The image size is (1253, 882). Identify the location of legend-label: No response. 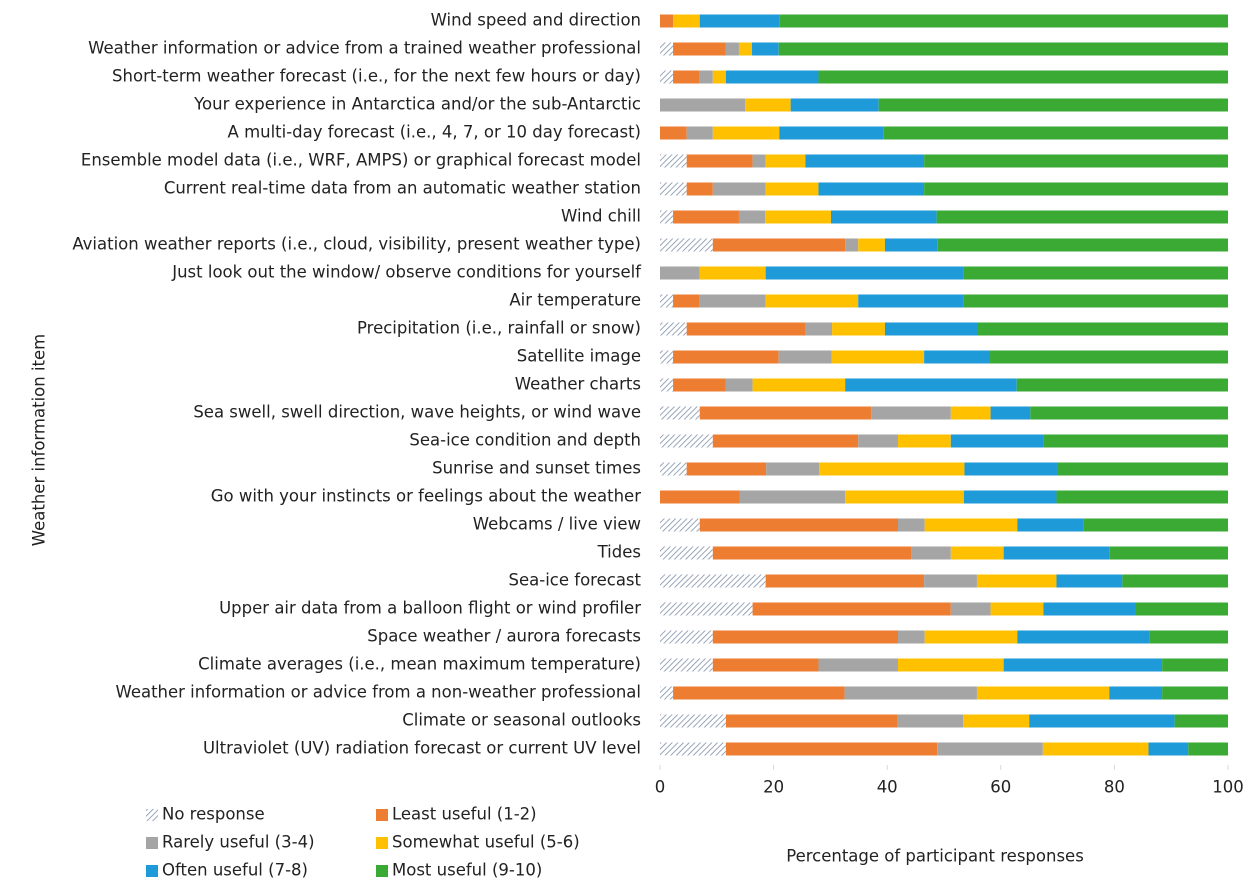
(213, 814).